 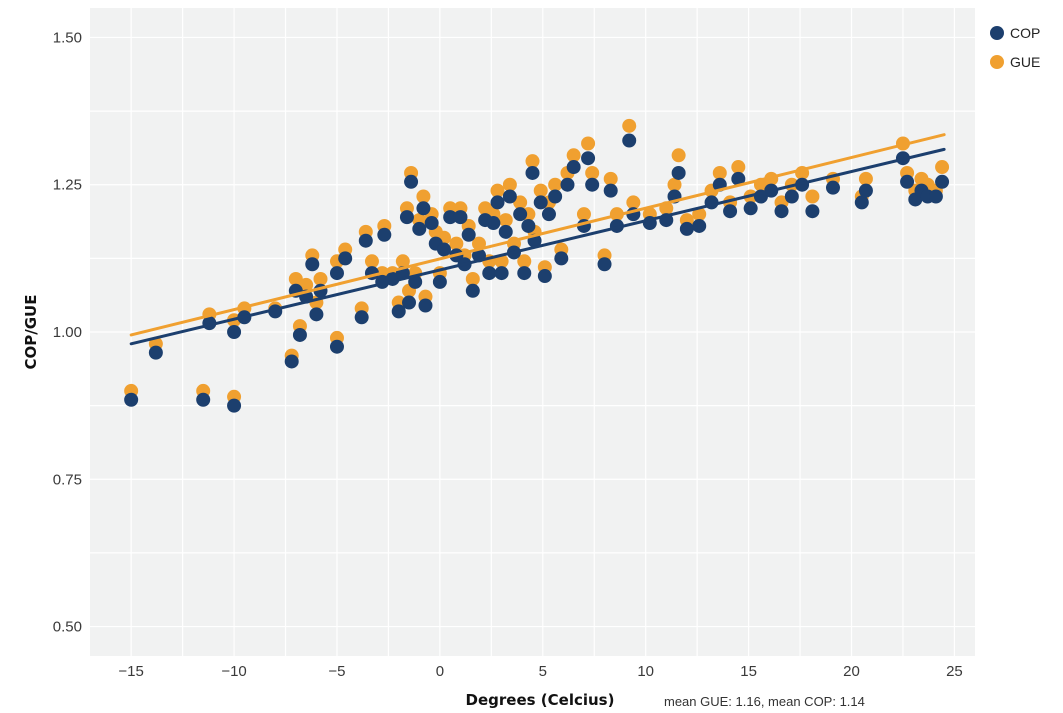 I want to click on y-tick-label: 0.50, so click(x=67, y=627).